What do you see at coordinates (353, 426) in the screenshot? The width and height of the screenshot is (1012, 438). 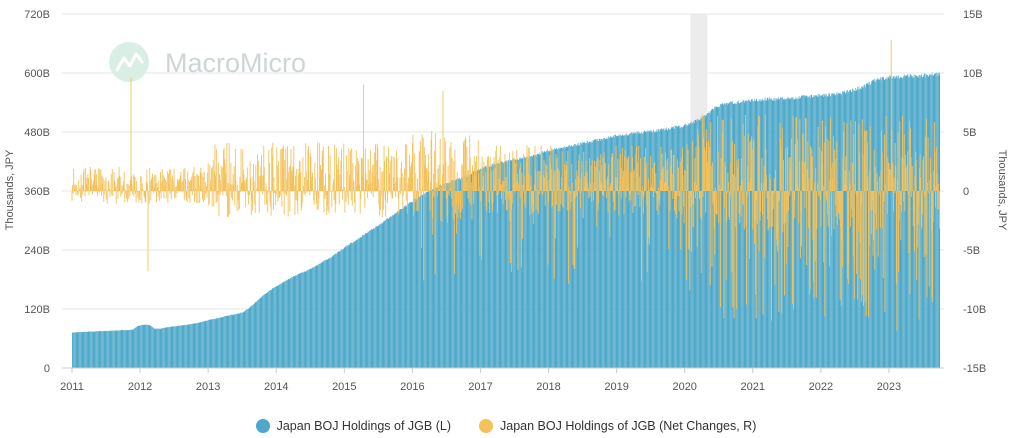 I see `legend-item-holdings: Japan BOJ Holdings of JGB (L)` at bounding box center [353, 426].